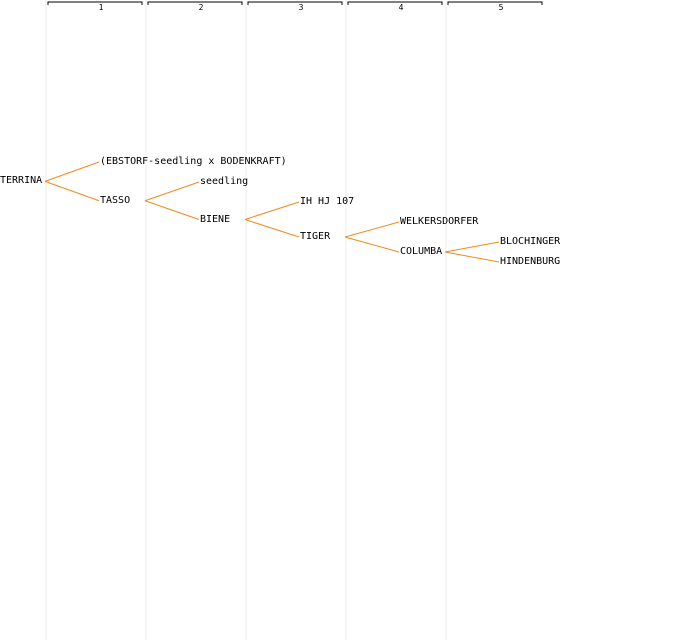 The image size is (700, 640). Describe the element at coordinates (193, 161) in the screenshot. I see `node-ebstorf-seedling-x-bodenkraft: (EBSTORF-seedling x BODENKRAFT)` at that location.